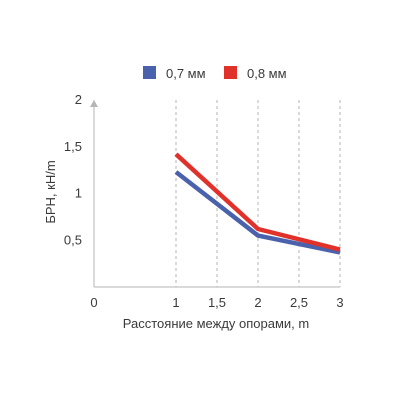 Image resolution: width=400 pixels, height=400 pixels. I want to click on x-tick-label: 3, so click(339, 302).